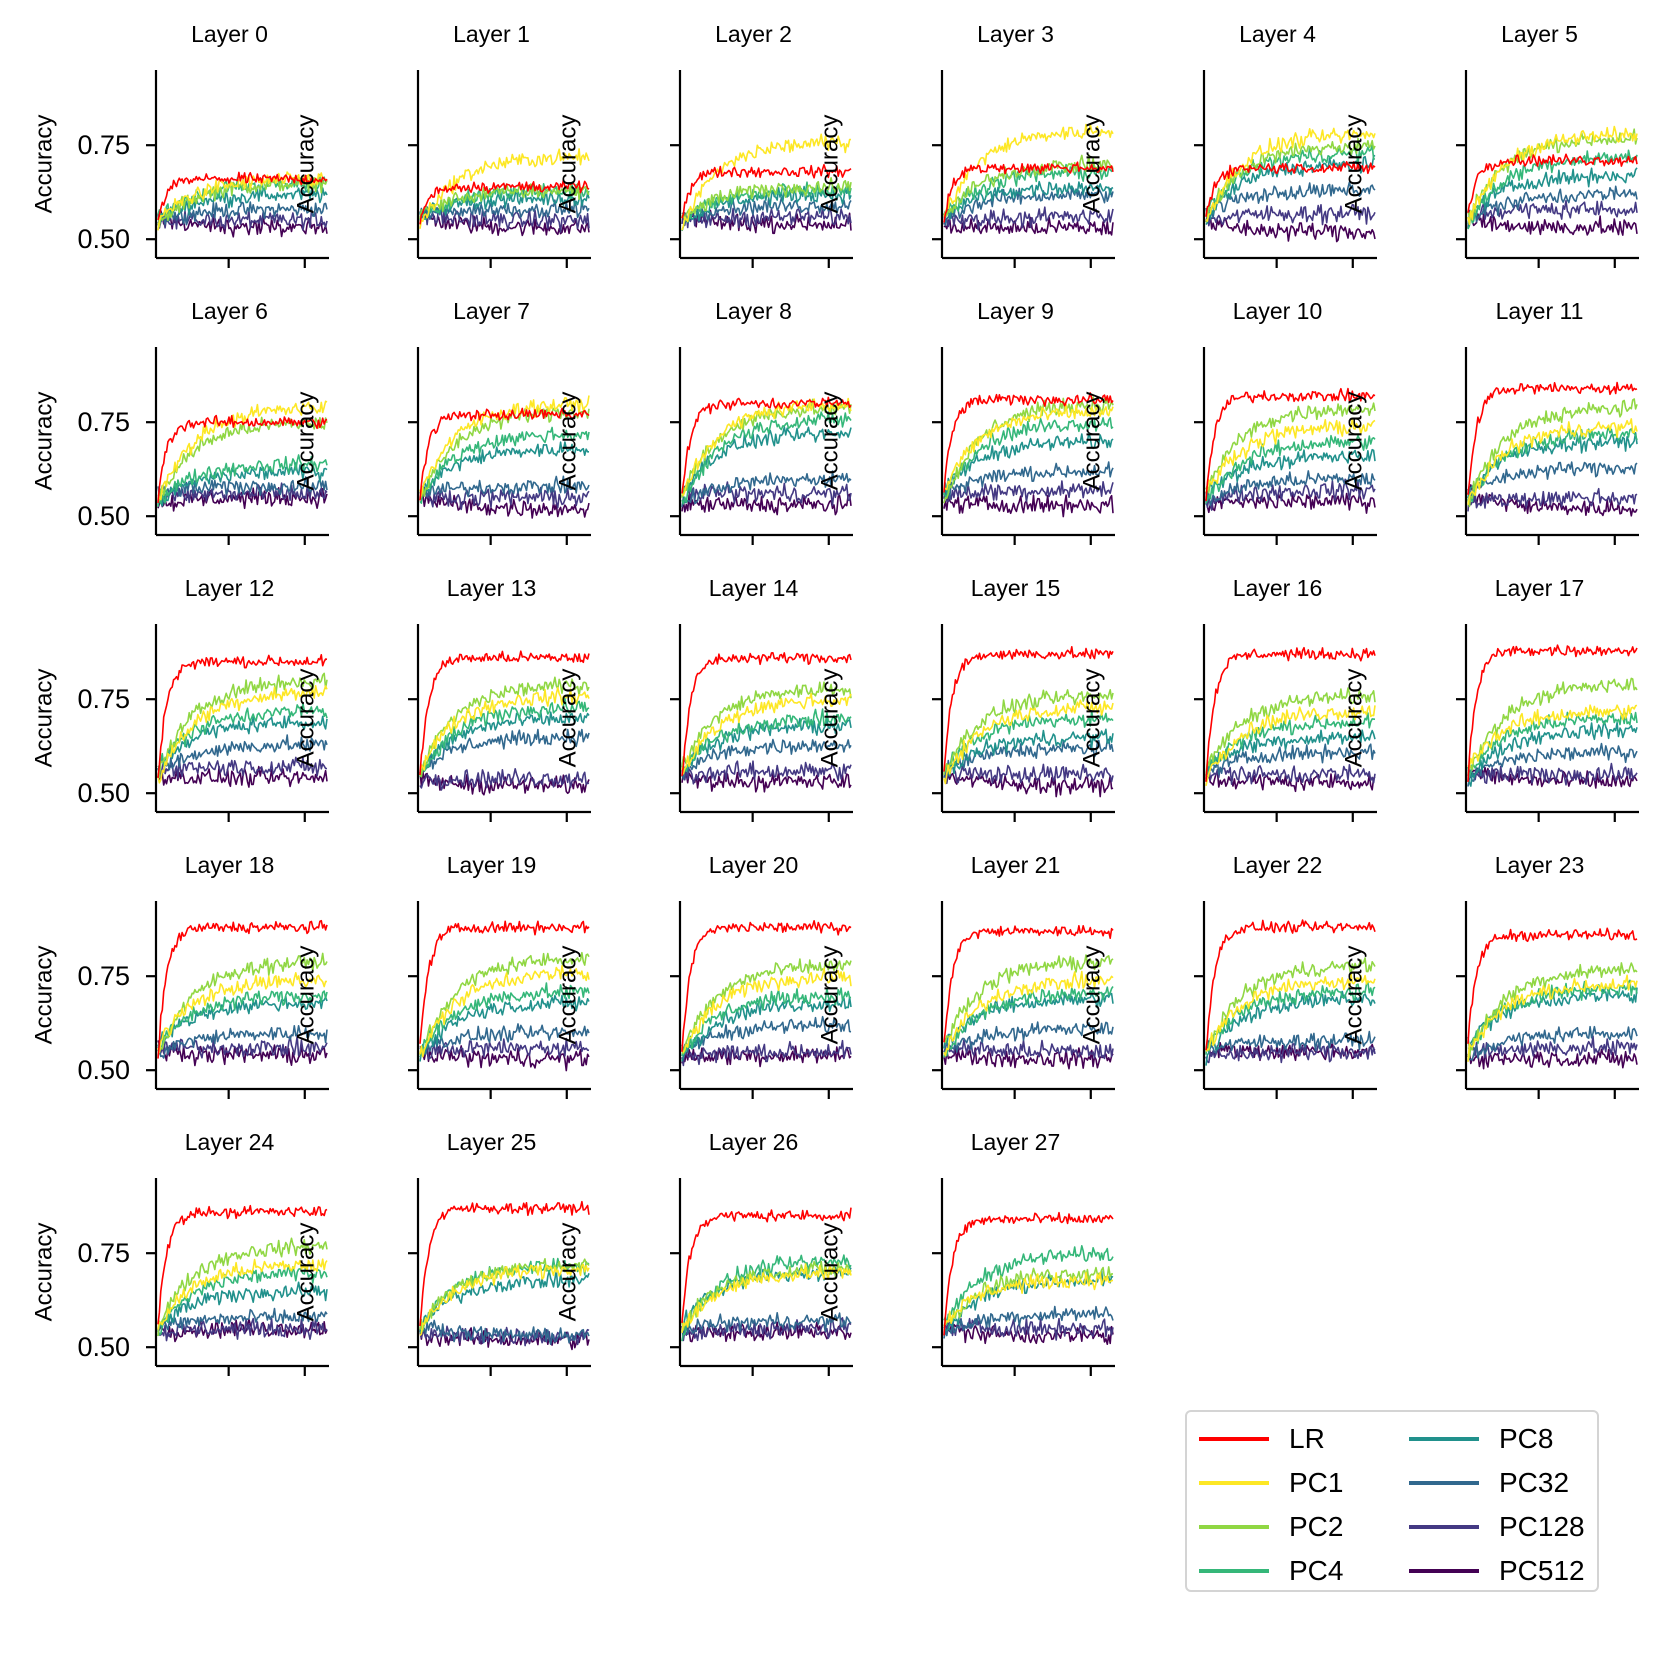  What do you see at coordinates (491, 34) in the screenshot?
I see `panel-title: Layer 1` at bounding box center [491, 34].